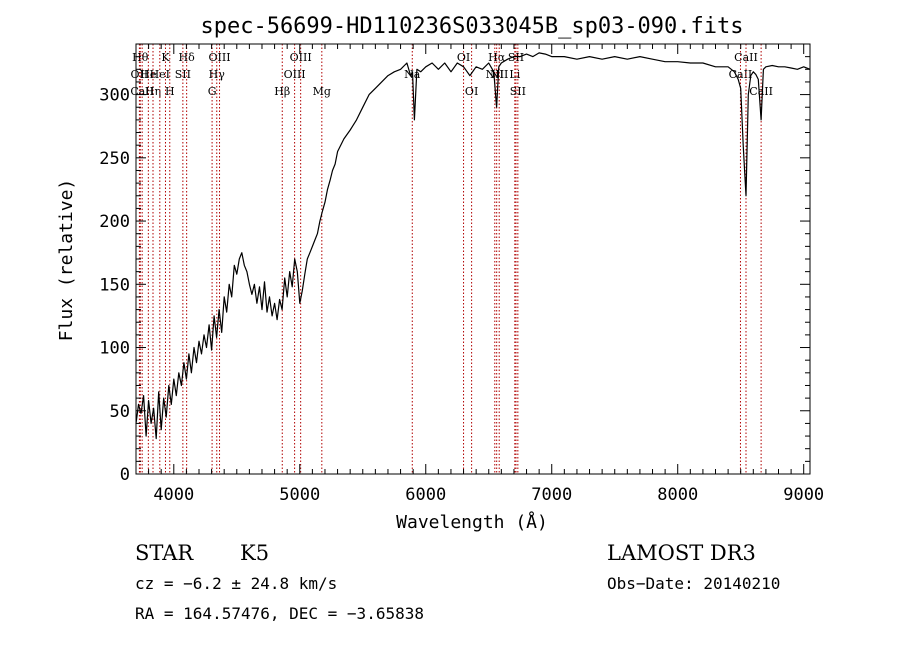 This screenshot has height=649, width=900. What do you see at coordinates (114, 159) in the screenshot?
I see `y-tick-label: 250` at bounding box center [114, 159].